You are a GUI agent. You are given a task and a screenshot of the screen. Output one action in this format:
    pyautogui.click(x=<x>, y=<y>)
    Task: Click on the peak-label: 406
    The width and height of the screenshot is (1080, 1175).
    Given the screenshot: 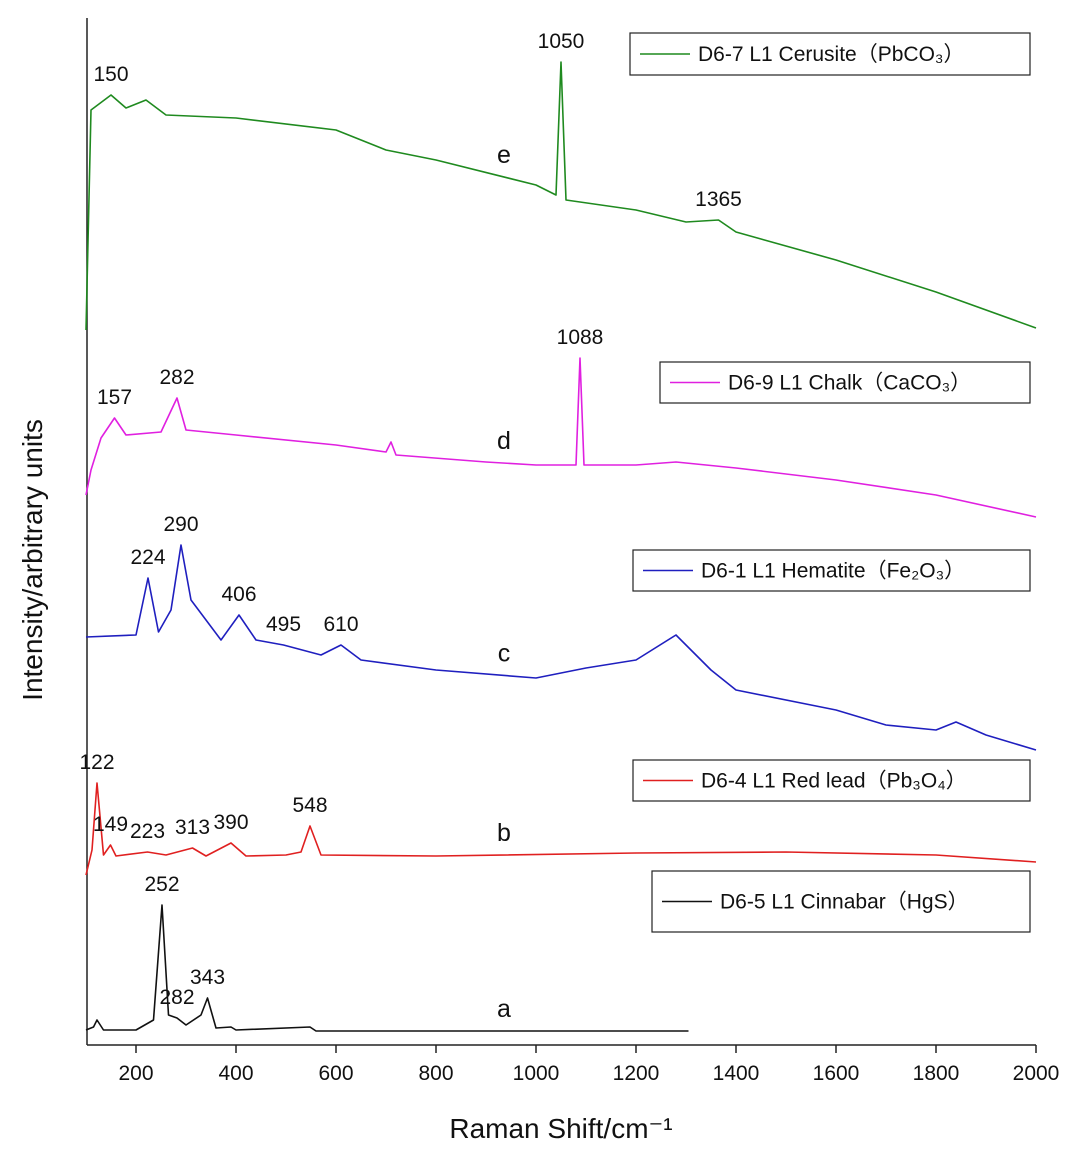 What is the action you would take?
    pyautogui.click(x=238, y=594)
    